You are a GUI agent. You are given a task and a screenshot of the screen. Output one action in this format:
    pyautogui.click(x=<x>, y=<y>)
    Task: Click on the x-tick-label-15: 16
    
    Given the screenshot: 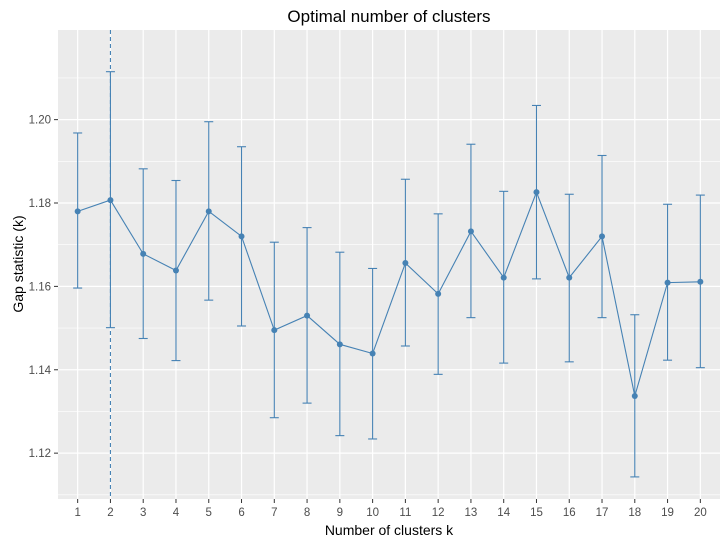 What is the action you would take?
    pyautogui.click(x=569, y=513)
    